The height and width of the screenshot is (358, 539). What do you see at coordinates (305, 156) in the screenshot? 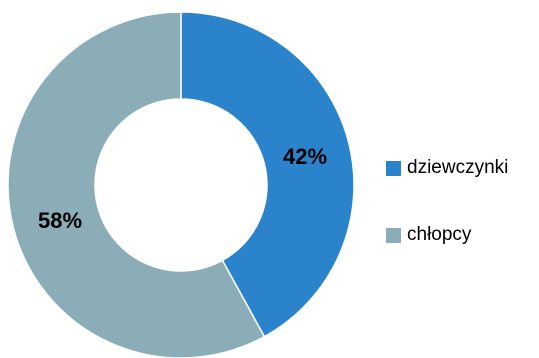
I see `data-label-dziewczynki: 42%` at bounding box center [305, 156].